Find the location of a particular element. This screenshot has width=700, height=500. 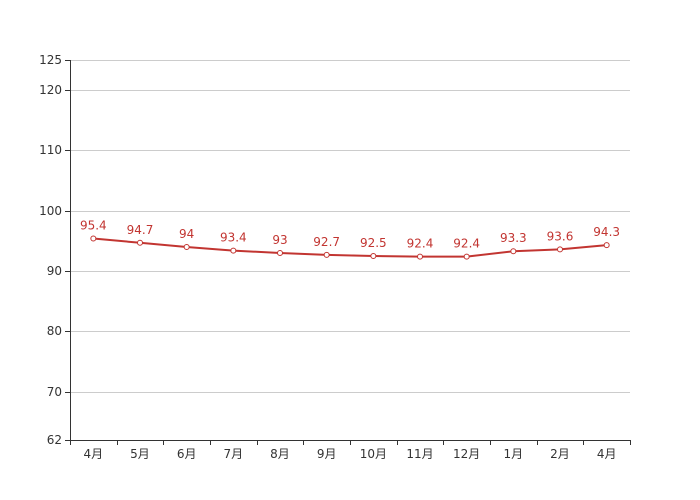

data-points is located at coordinates (350, 247).